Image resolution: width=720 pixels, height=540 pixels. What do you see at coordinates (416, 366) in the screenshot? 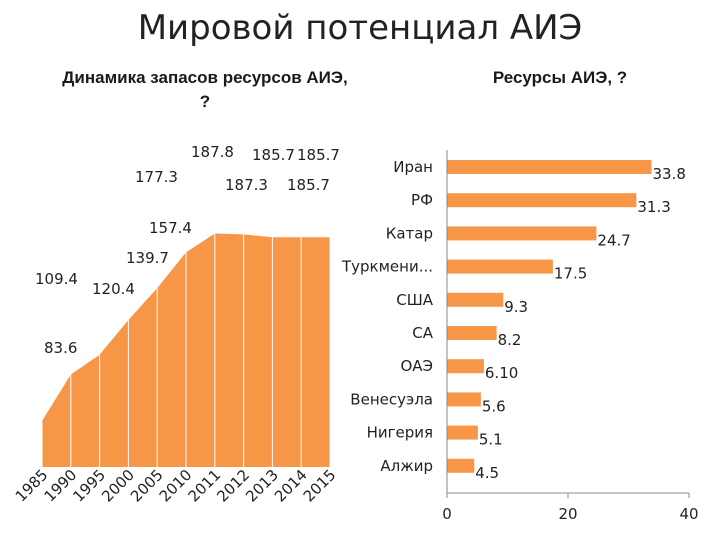
I see `bar-category-label: ОАЭ` at bounding box center [416, 366].